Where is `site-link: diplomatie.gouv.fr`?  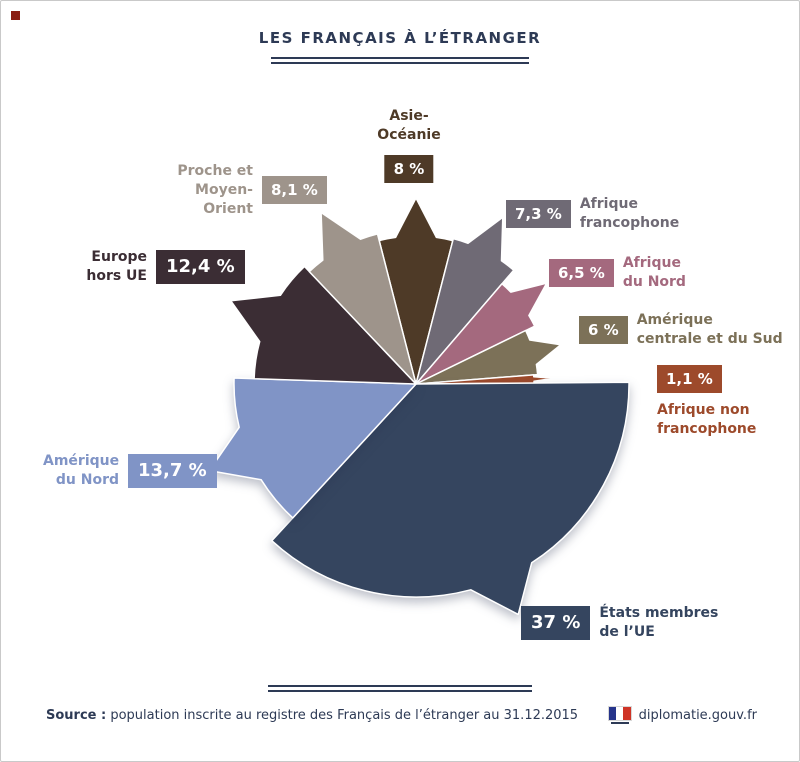
site-link: diplomatie.gouv.fr is located at coordinates (697, 715).